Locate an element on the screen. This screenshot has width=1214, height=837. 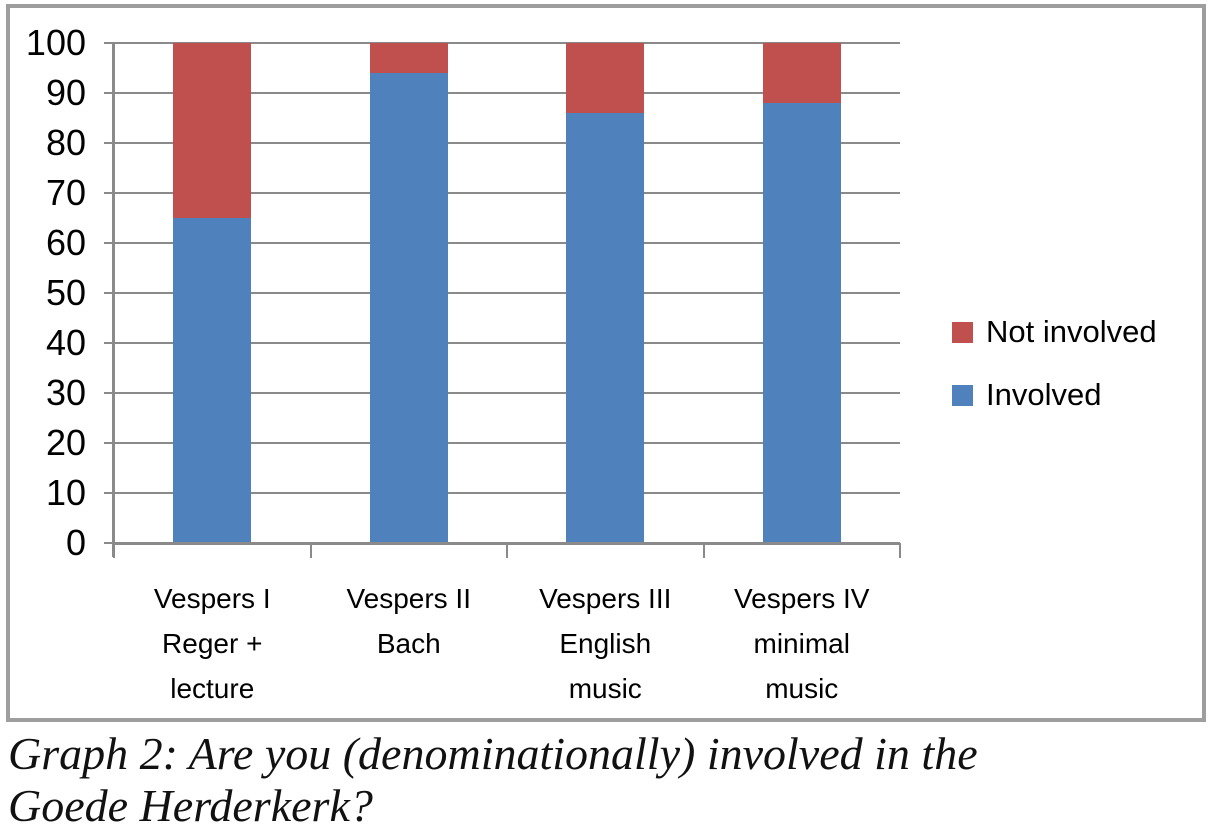
y-axis-line is located at coordinates (113, 300).